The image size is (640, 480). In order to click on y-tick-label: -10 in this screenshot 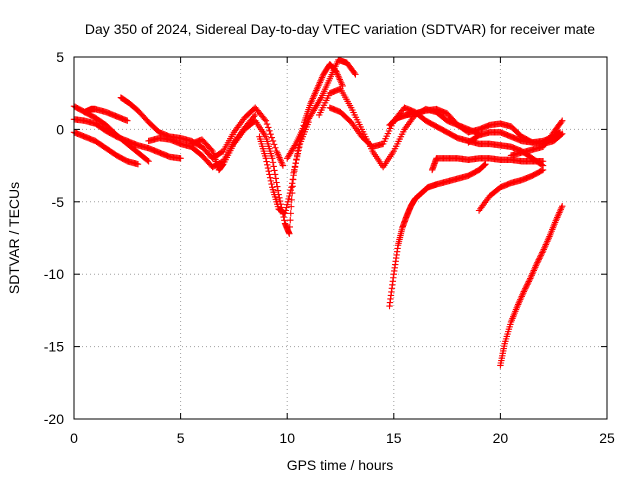, I will do `click(54, 274)`.